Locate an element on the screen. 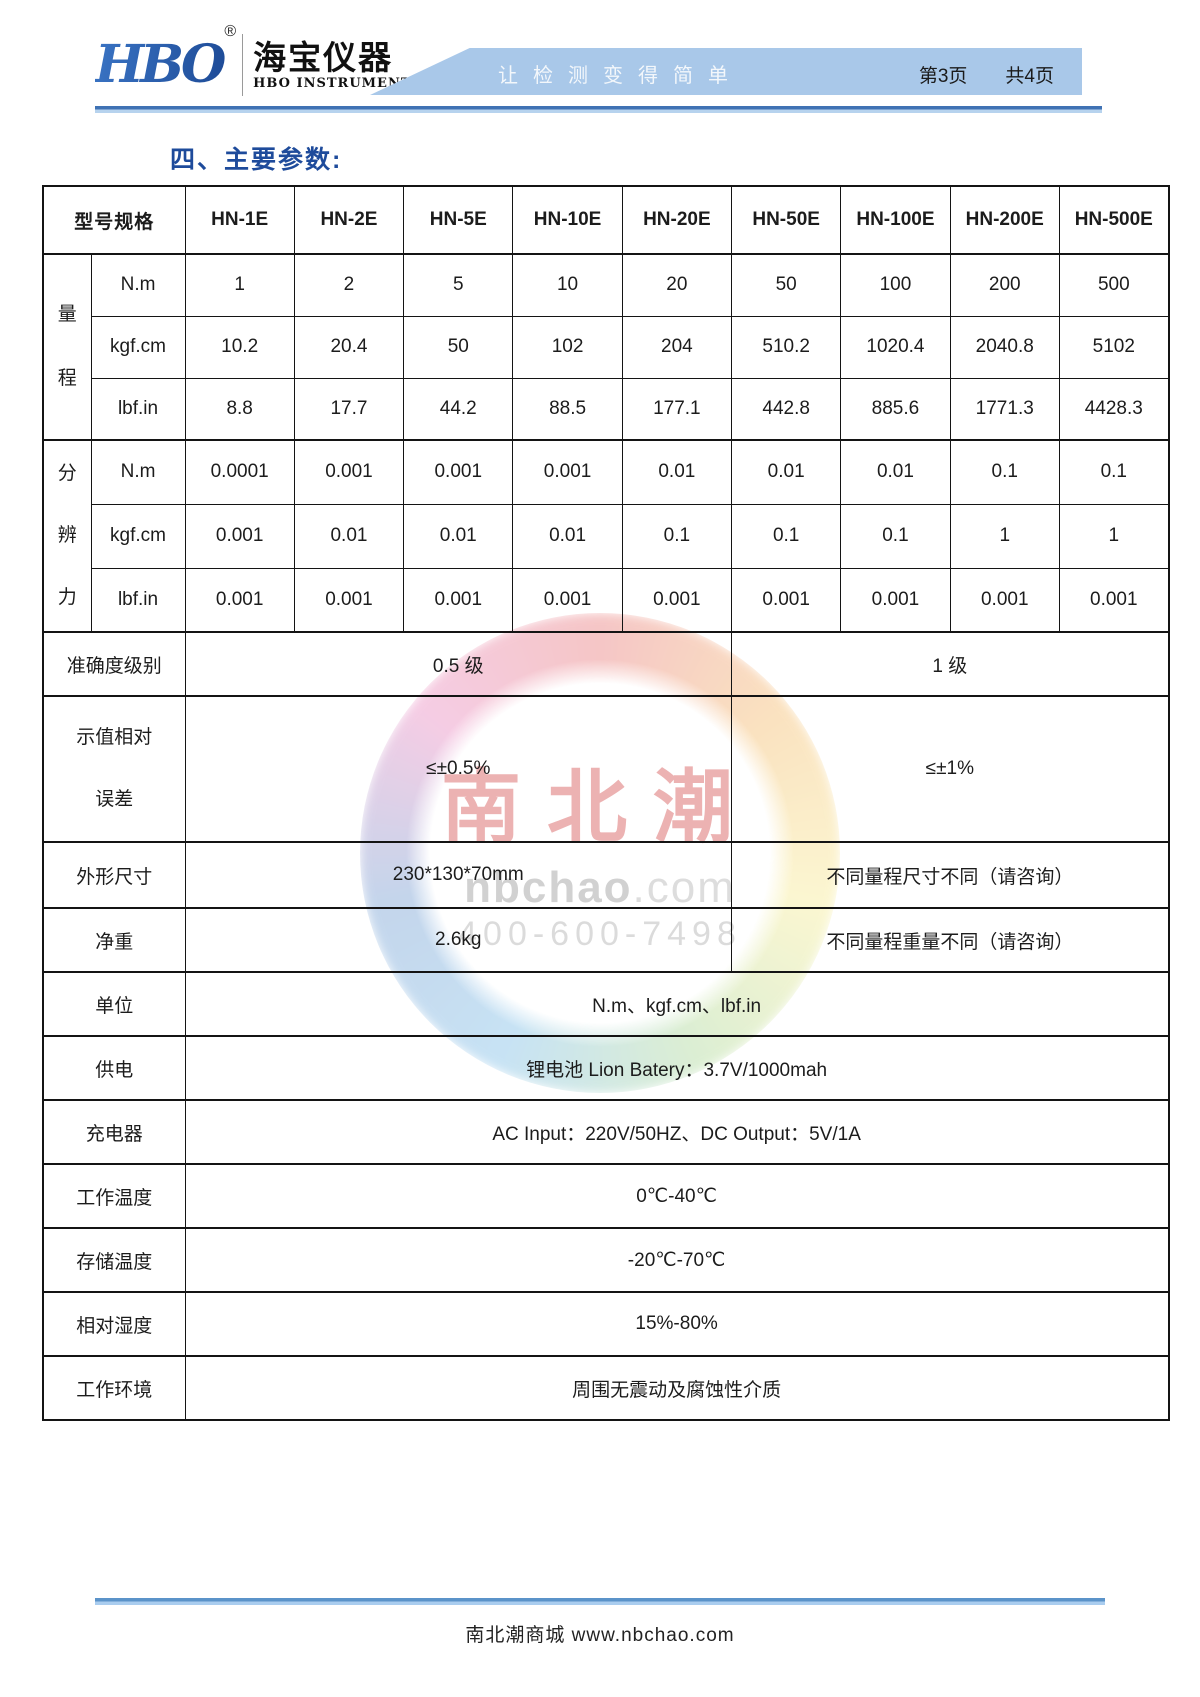  net-weight-row: 净重 2.6kg 不同量程重量不同（请咨询） is located at coordinates (606, 940).